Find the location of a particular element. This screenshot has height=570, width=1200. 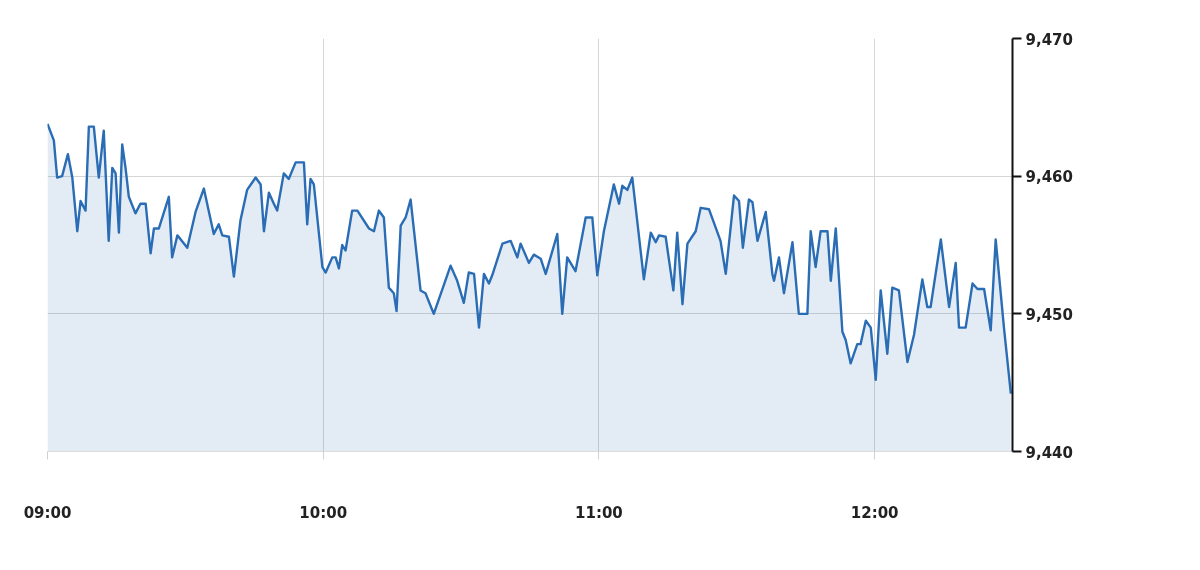

x-tick-label: 12:00 is located at coordinates (874, 512).